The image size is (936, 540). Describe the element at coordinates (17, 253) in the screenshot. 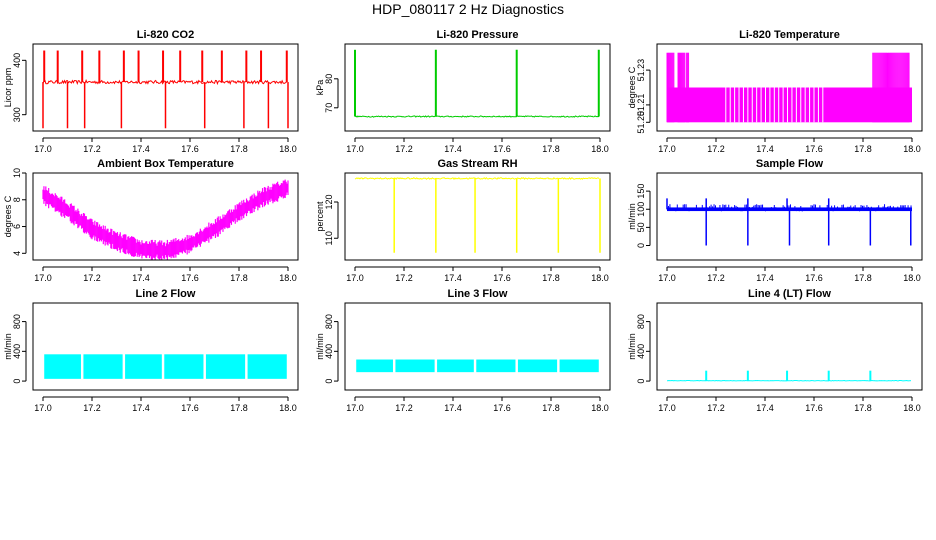

I see `y-tick-label: 4` at that location.